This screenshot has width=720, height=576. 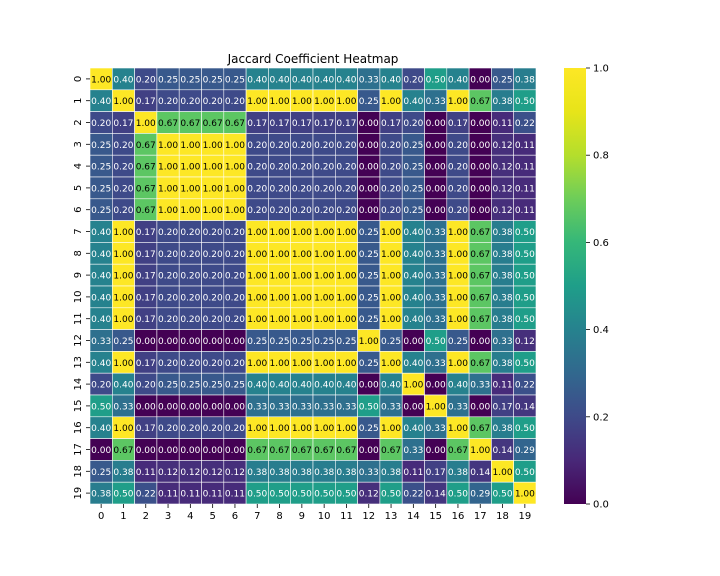 I want to click on x-tick-label: 7, so click(x=257, y=516).